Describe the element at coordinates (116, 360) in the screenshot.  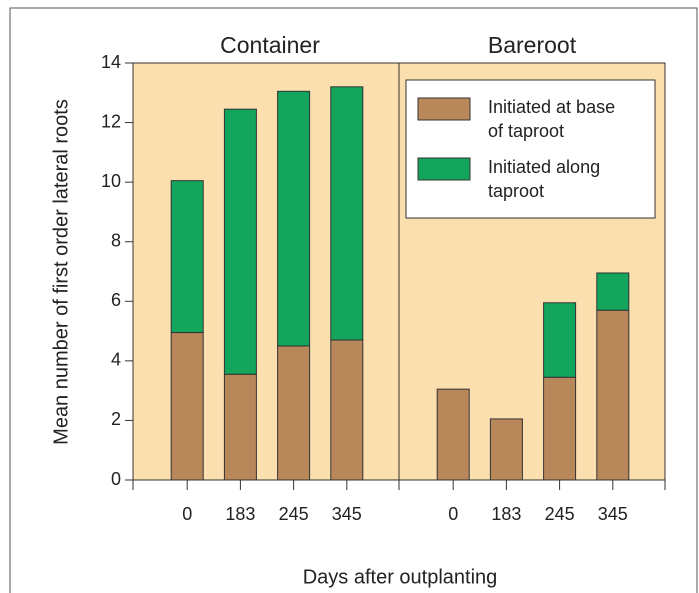
I see `y-tick-label: 4` at that location.